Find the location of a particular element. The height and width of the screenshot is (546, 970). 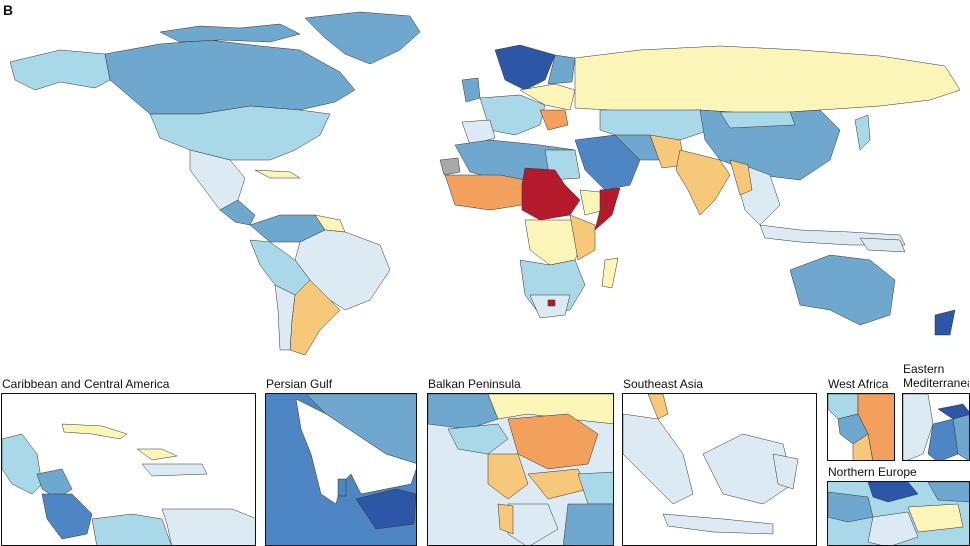

inset-title-persian-gulf: Persian Gulf is located at coordinates (299, 384).